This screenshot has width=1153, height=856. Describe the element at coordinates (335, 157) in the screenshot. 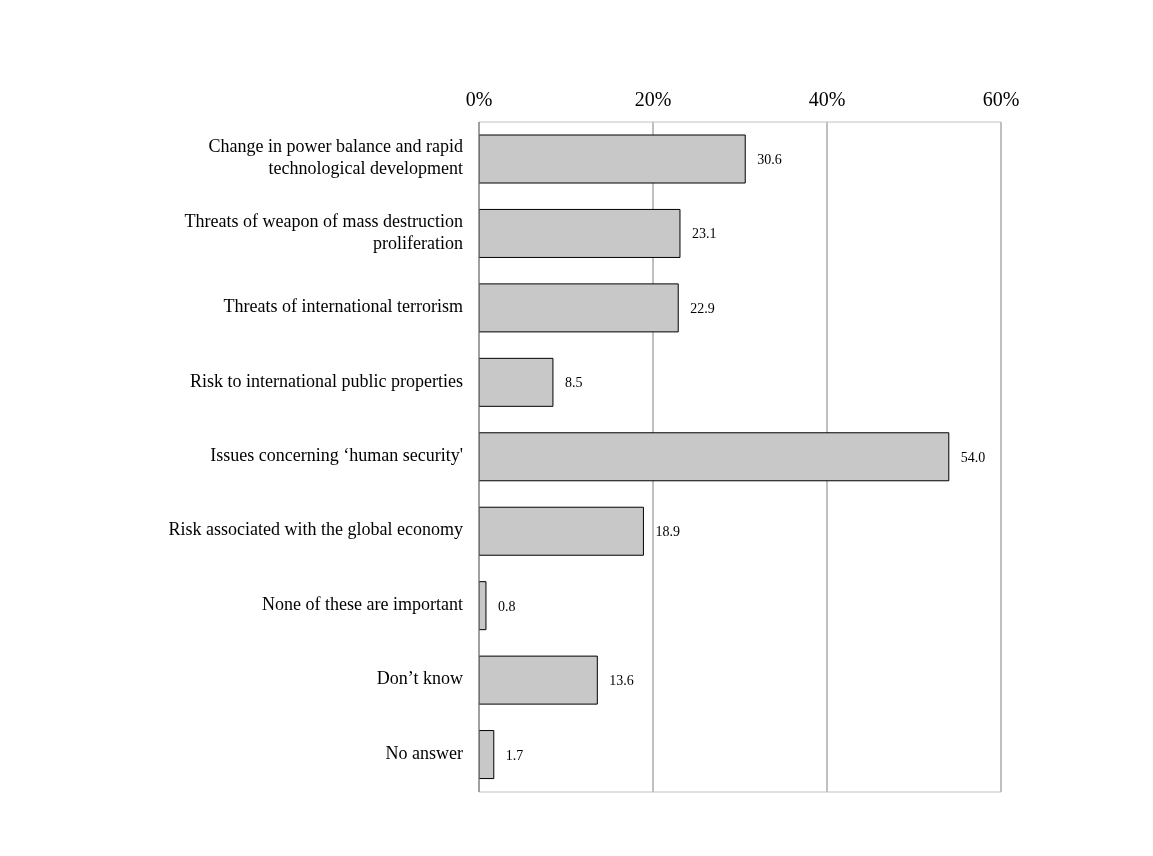

I see `y-tick-label: Change in power balance and rapid technological development` at that location.